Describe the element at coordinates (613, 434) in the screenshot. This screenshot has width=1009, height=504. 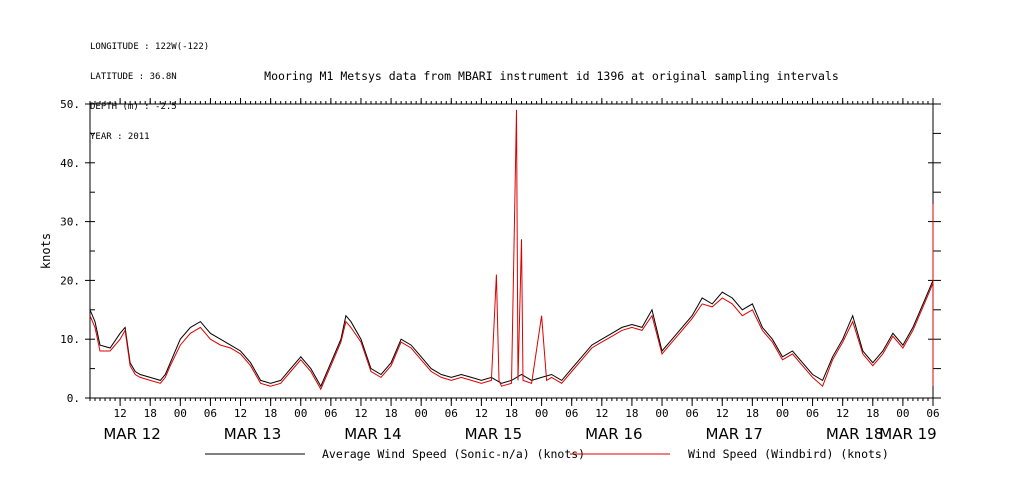
I see `x-day-label: MAR 16` at that location.